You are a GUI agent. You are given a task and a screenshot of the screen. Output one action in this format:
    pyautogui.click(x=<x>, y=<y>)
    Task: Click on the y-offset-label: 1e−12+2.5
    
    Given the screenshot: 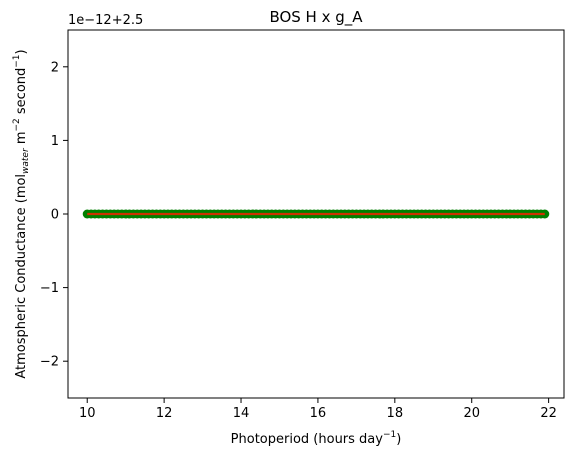 What is the action you would take?
    pyautogui.click(x=105, y=20)
    